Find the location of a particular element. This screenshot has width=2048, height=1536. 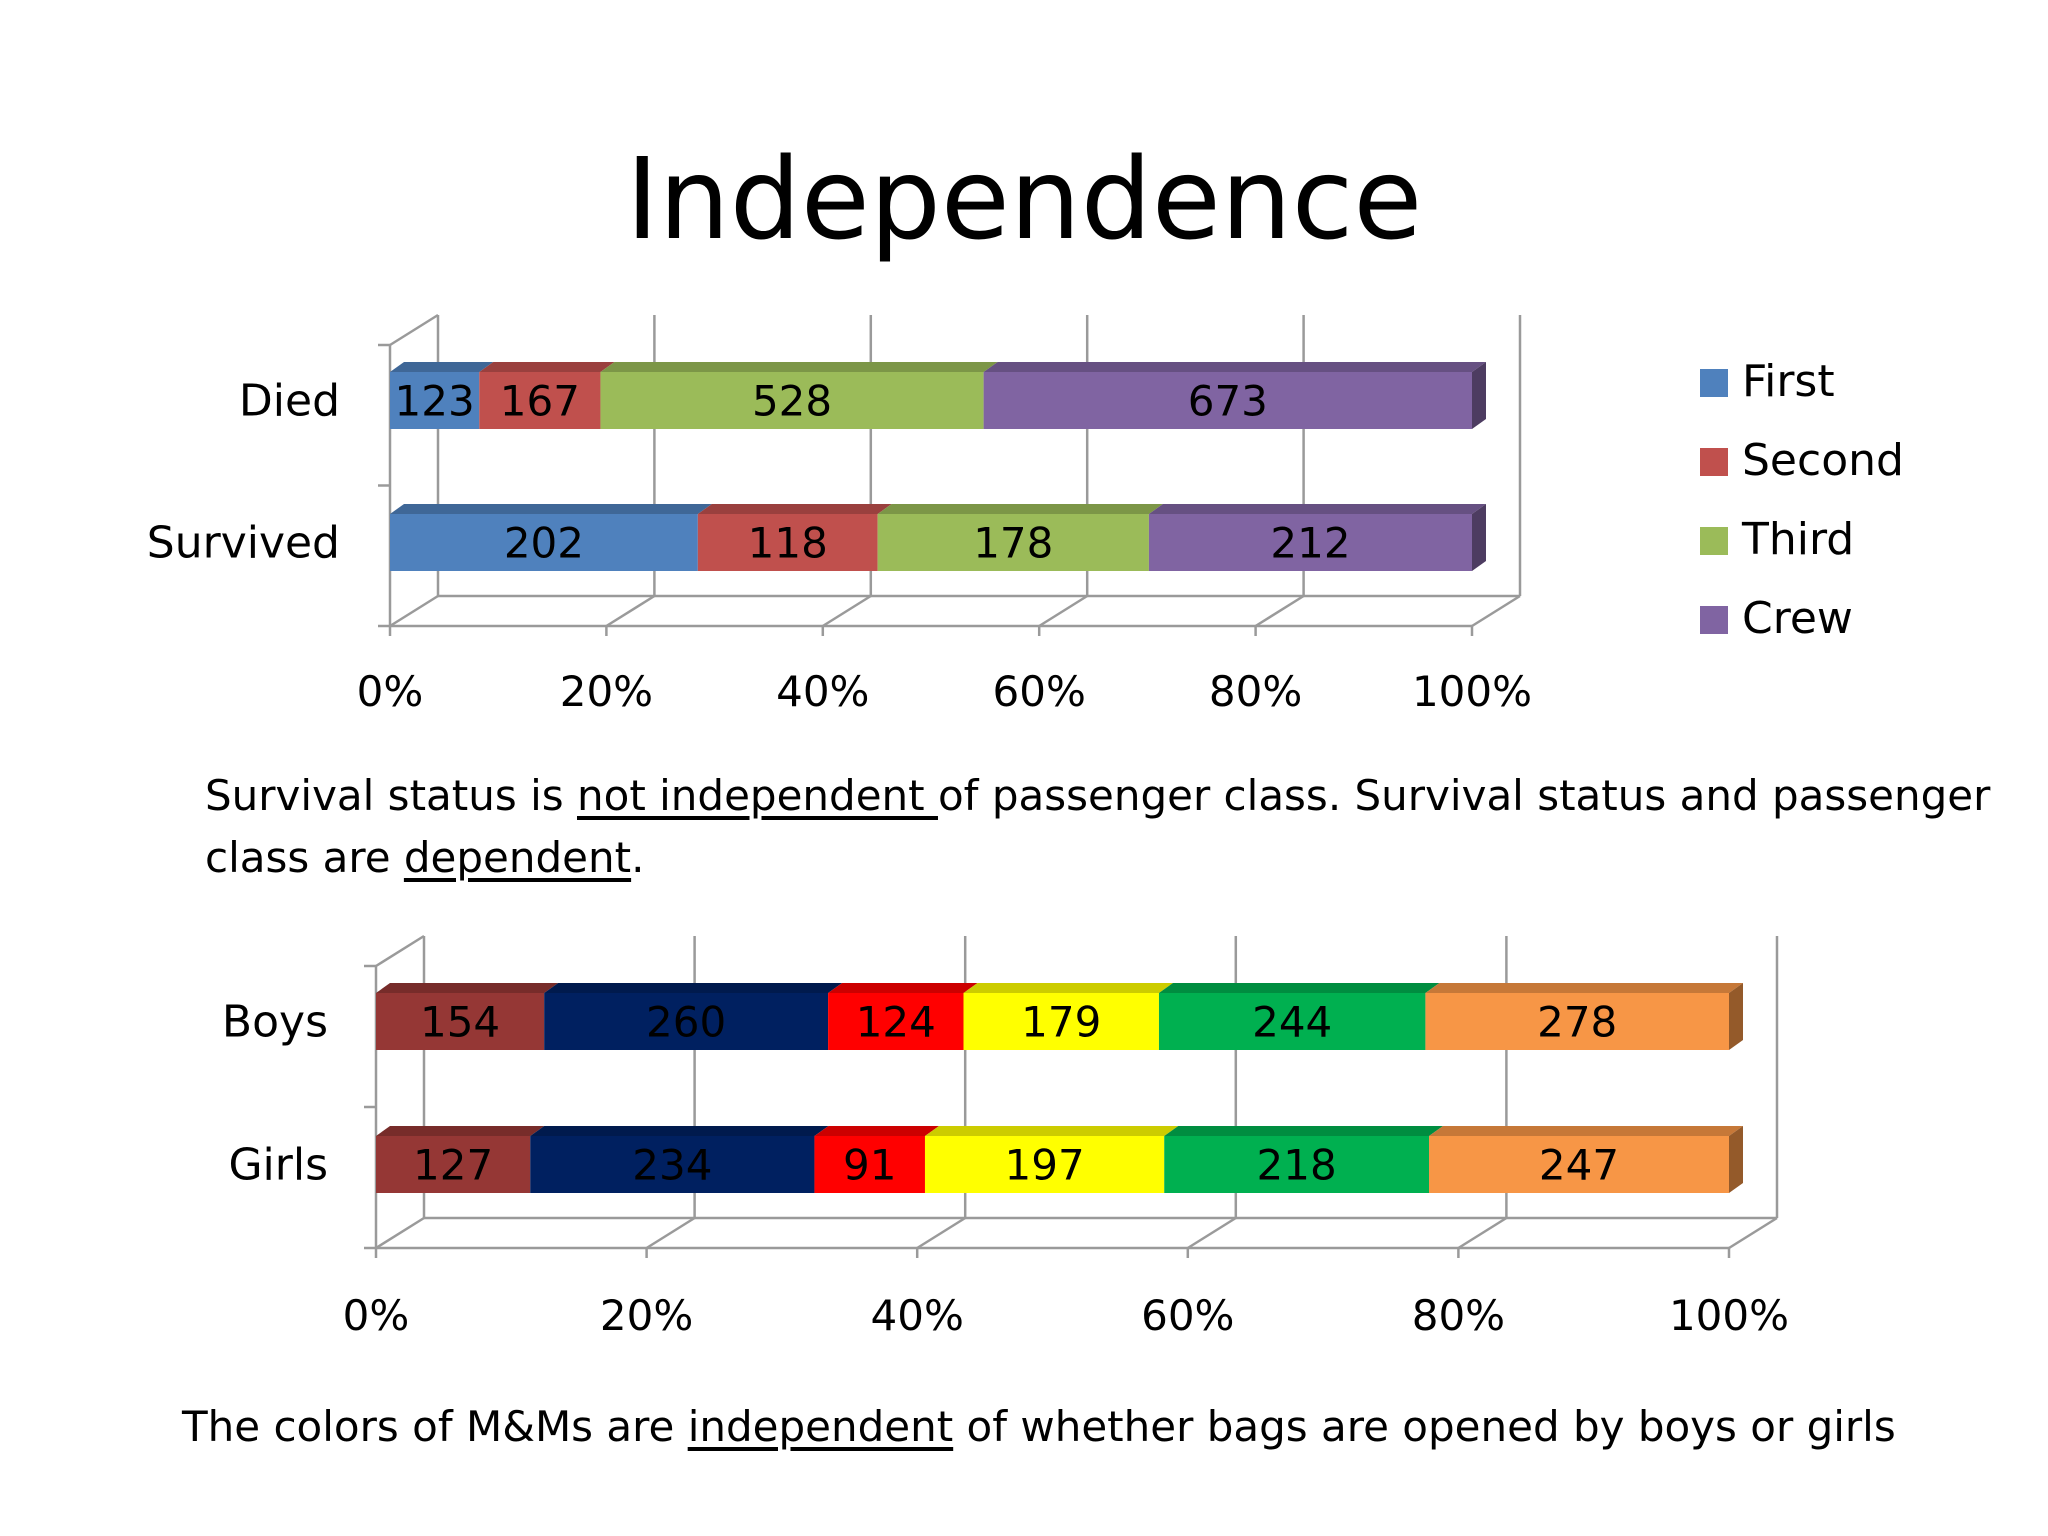

data-label: 127 is located at coordinates (453, 1165).